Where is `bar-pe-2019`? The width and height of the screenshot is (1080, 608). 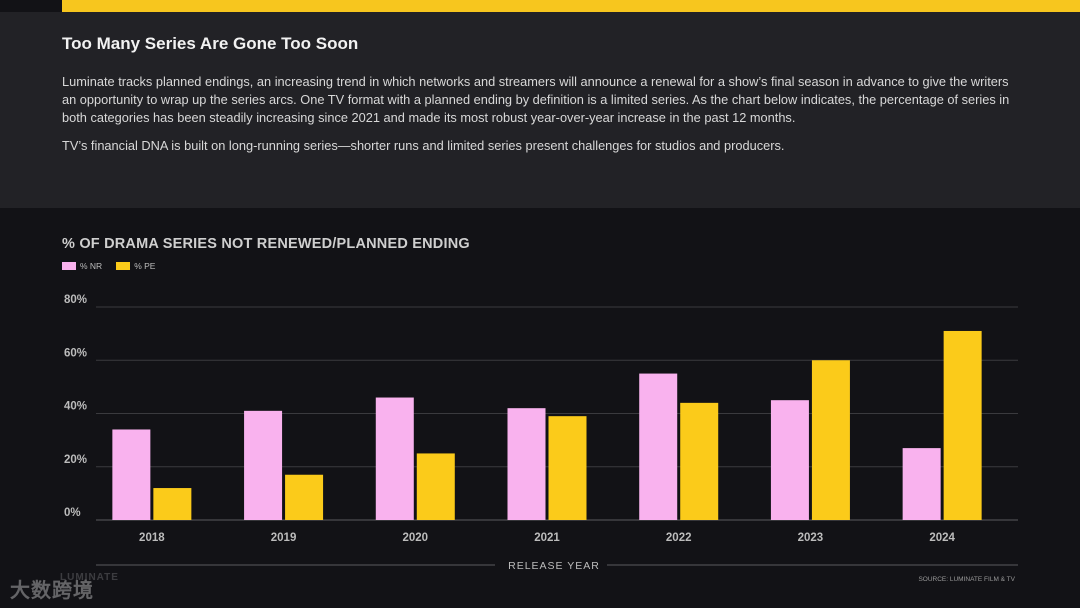
bar-pe-2019 is located at coordinates (304, 497).